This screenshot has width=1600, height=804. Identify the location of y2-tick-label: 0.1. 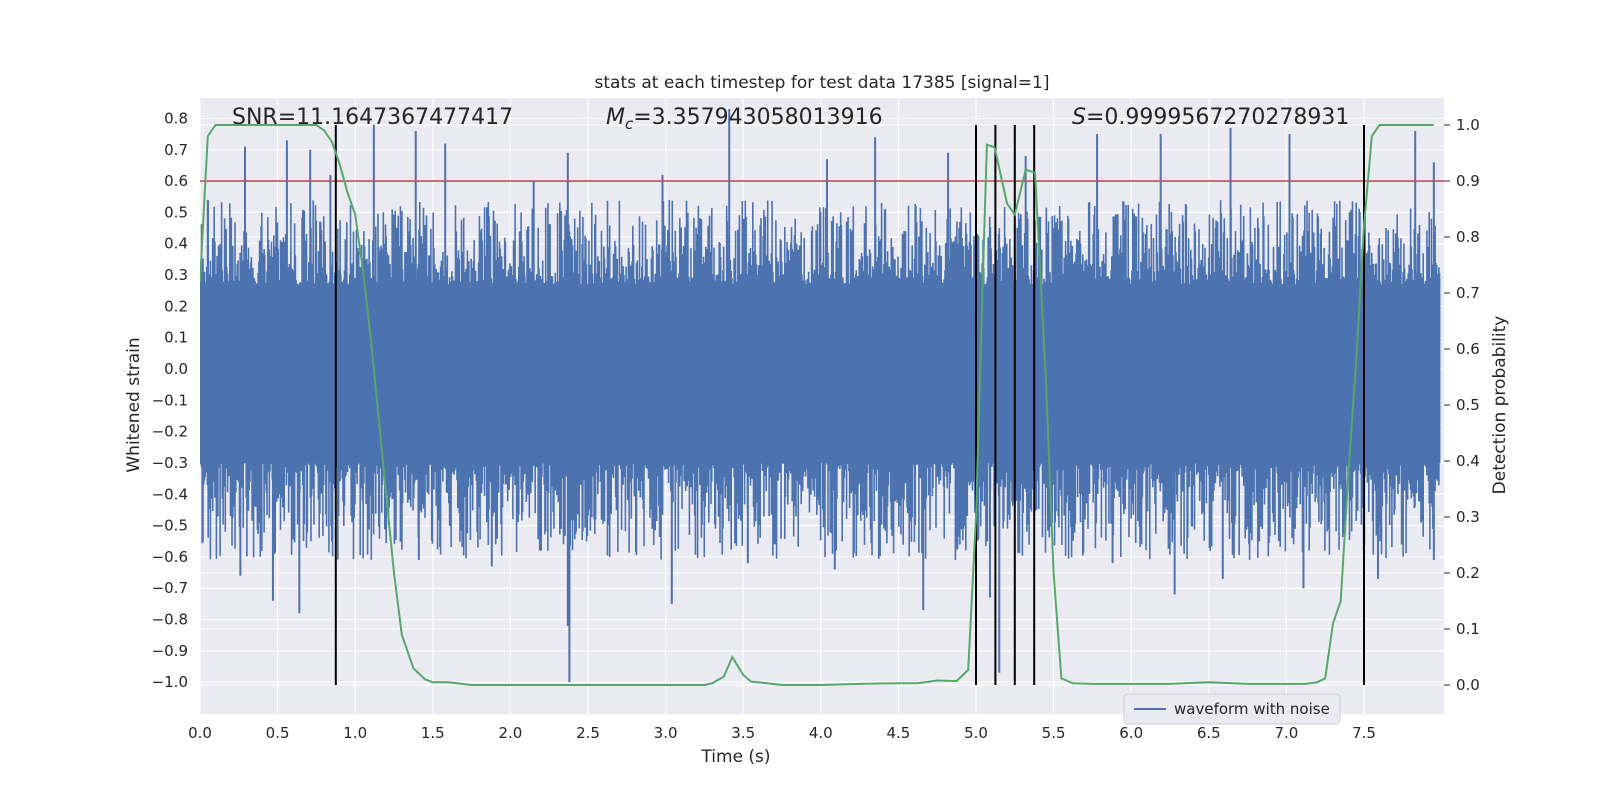
(1468, 629).